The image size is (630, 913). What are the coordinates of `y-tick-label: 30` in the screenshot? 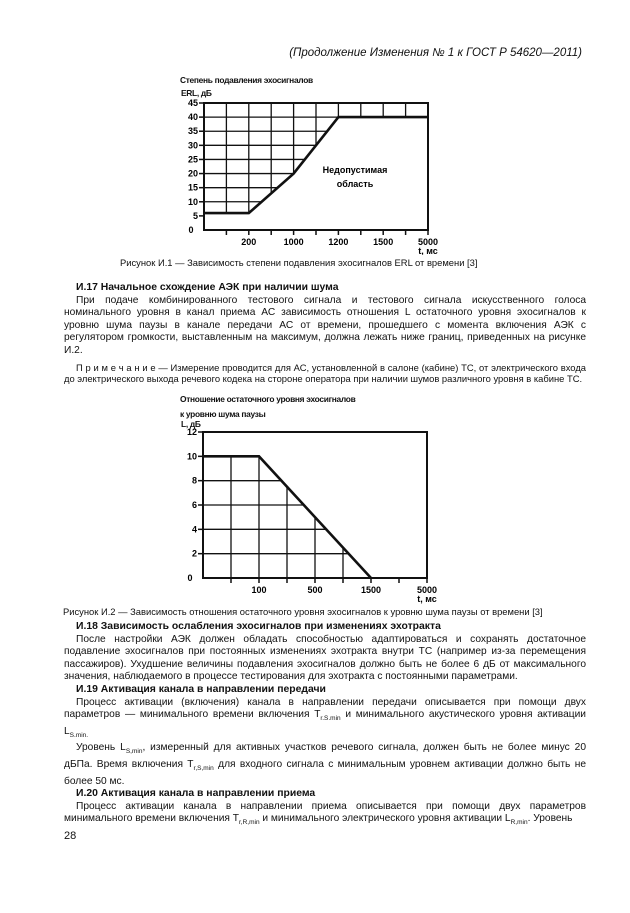 It's located at (193, 145).